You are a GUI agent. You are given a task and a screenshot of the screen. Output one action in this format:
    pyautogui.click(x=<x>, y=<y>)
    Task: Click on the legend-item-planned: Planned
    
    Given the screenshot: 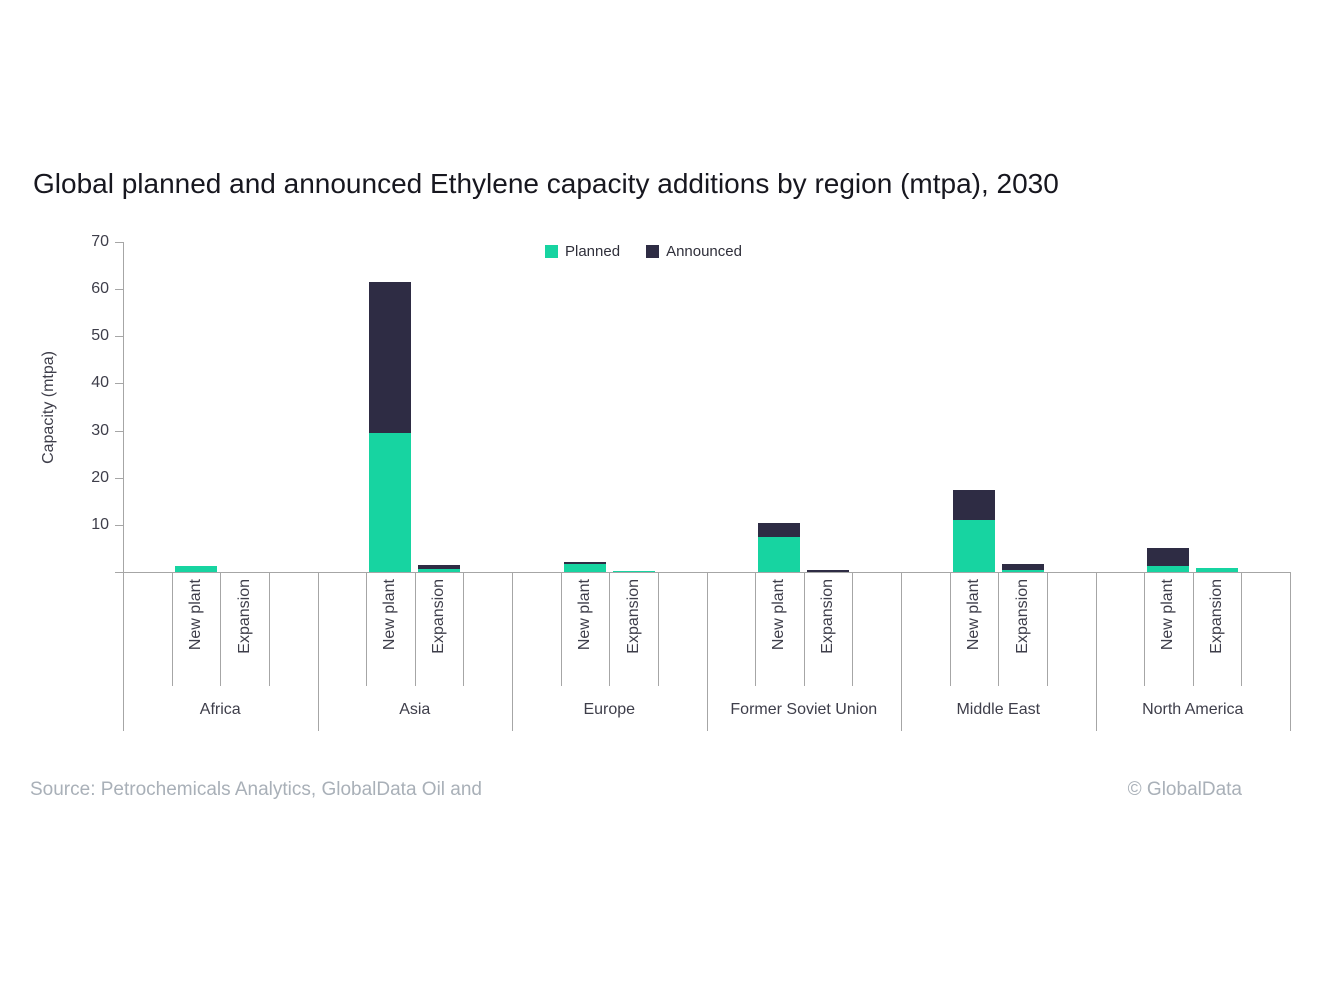 What is the action you would take?
    pyautogui.click(x=582, y=251)
    